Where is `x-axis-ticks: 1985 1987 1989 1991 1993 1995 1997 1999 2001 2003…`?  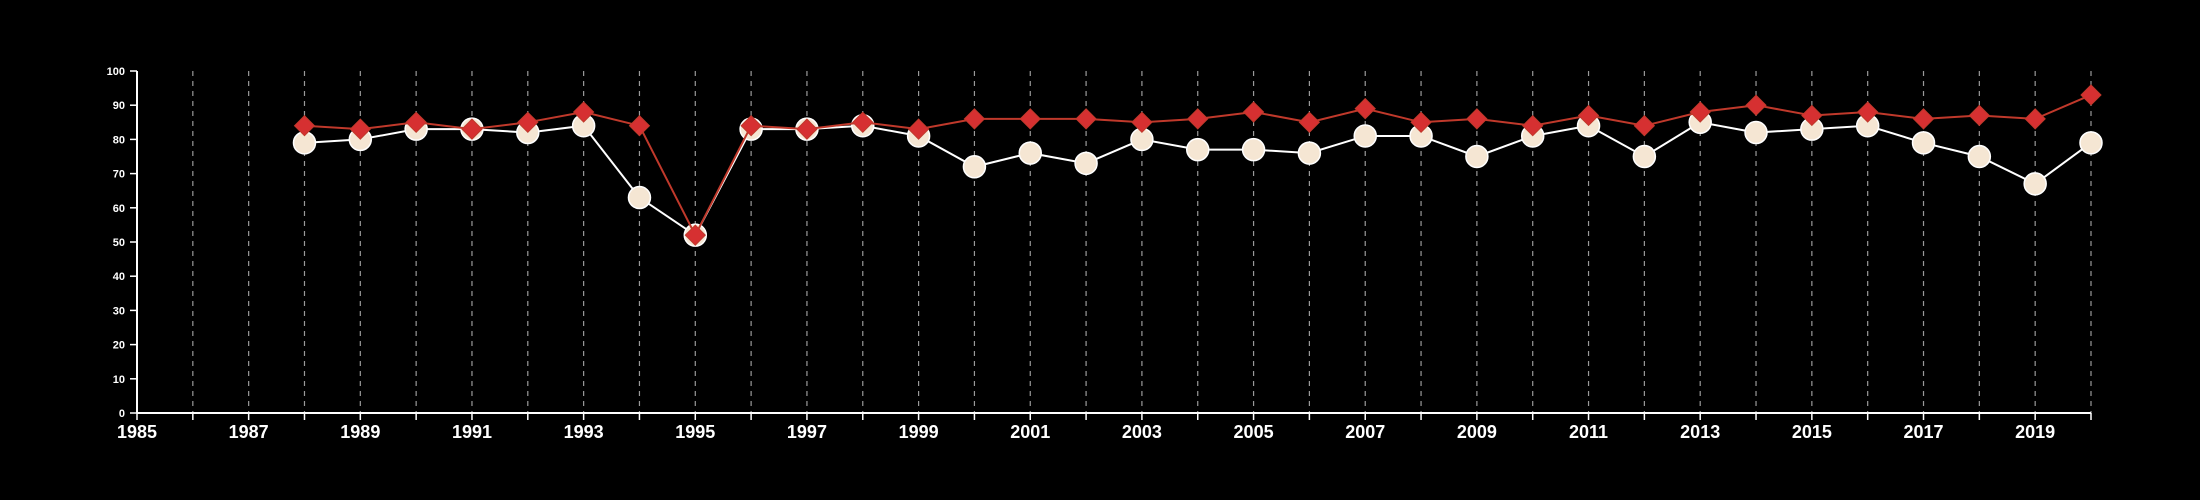 x-axis-ticks: 1985 1987 1989 1991 1993 1995 1997 1999 2001 2003… is located at coordinates (1104, 427).